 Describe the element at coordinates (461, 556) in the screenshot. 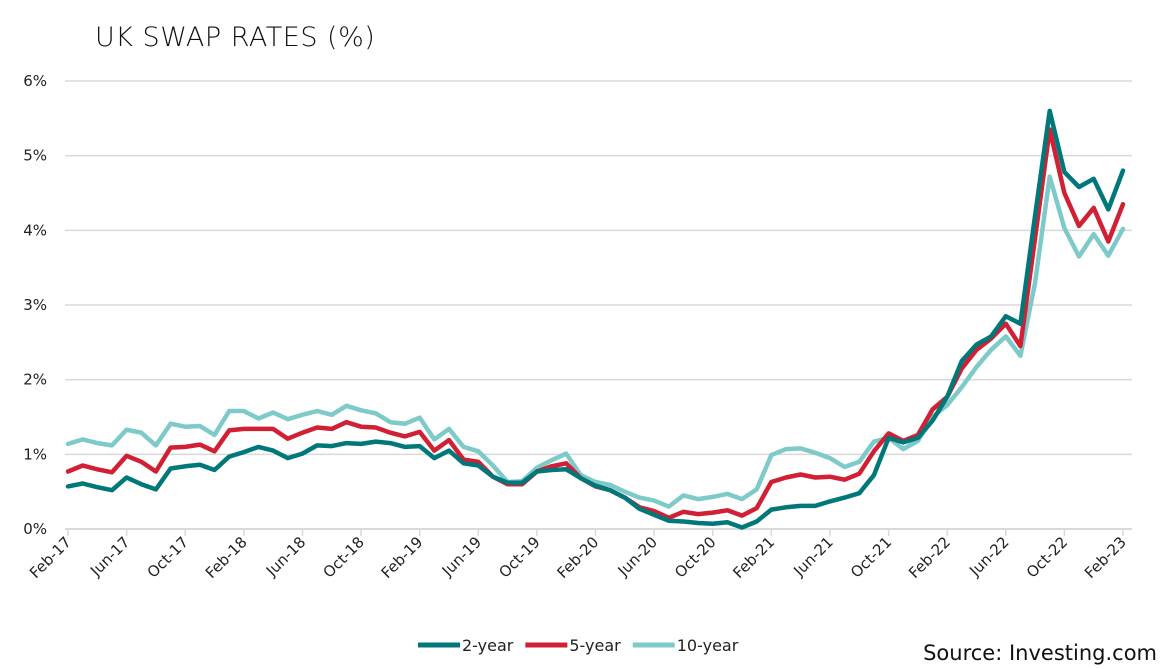

I see `x-tick-label: Jun-19` at that location.